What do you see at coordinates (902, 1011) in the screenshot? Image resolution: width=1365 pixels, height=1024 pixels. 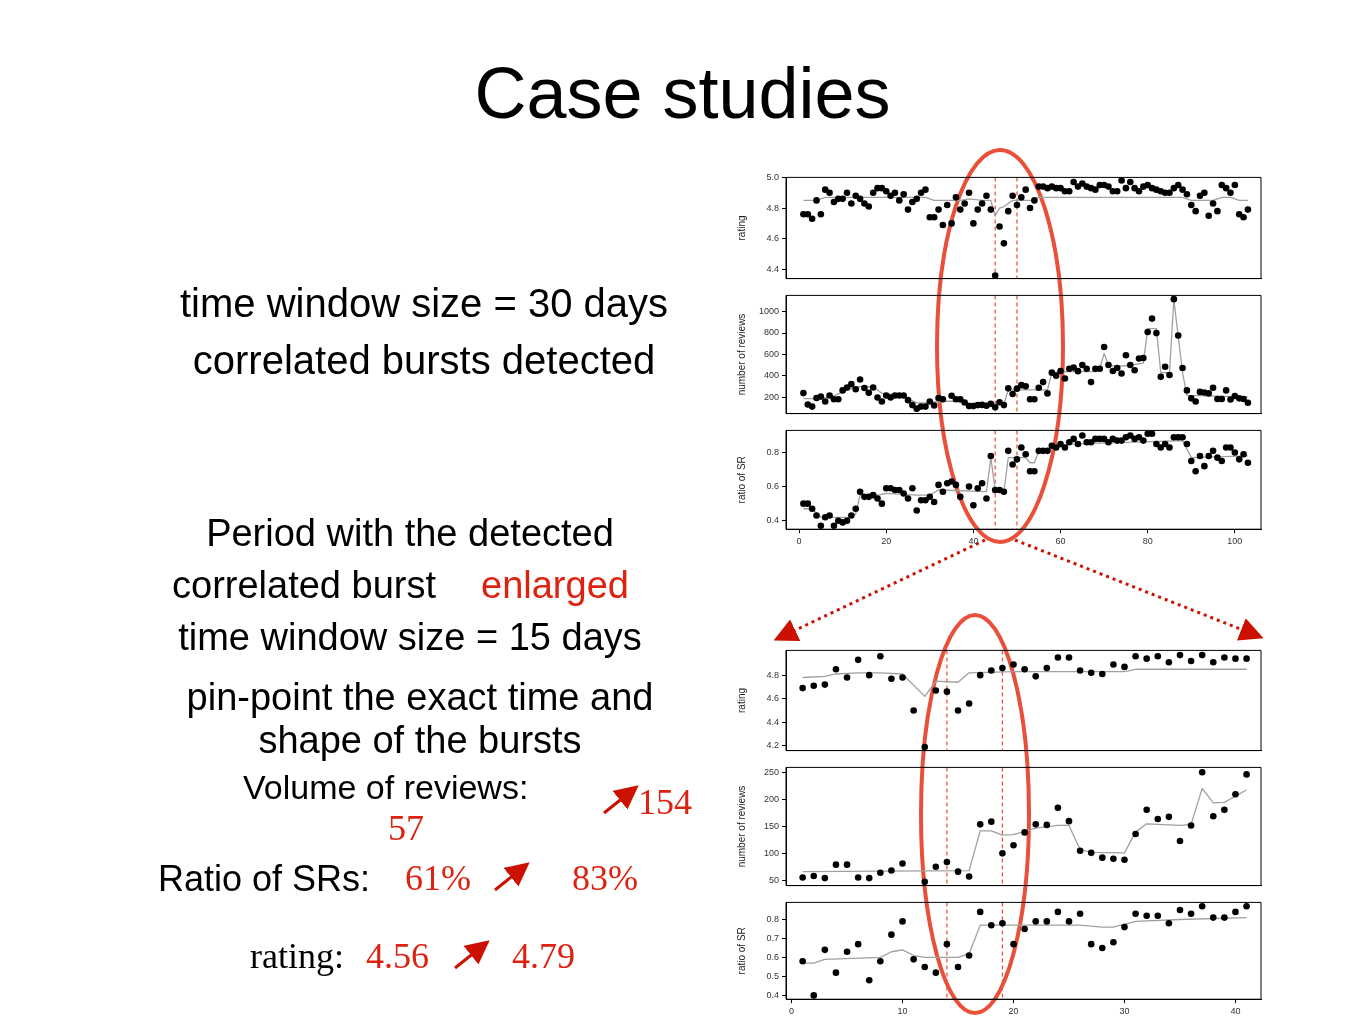 I see `x-tick-label: 10` at bounding box center [902, 1011].